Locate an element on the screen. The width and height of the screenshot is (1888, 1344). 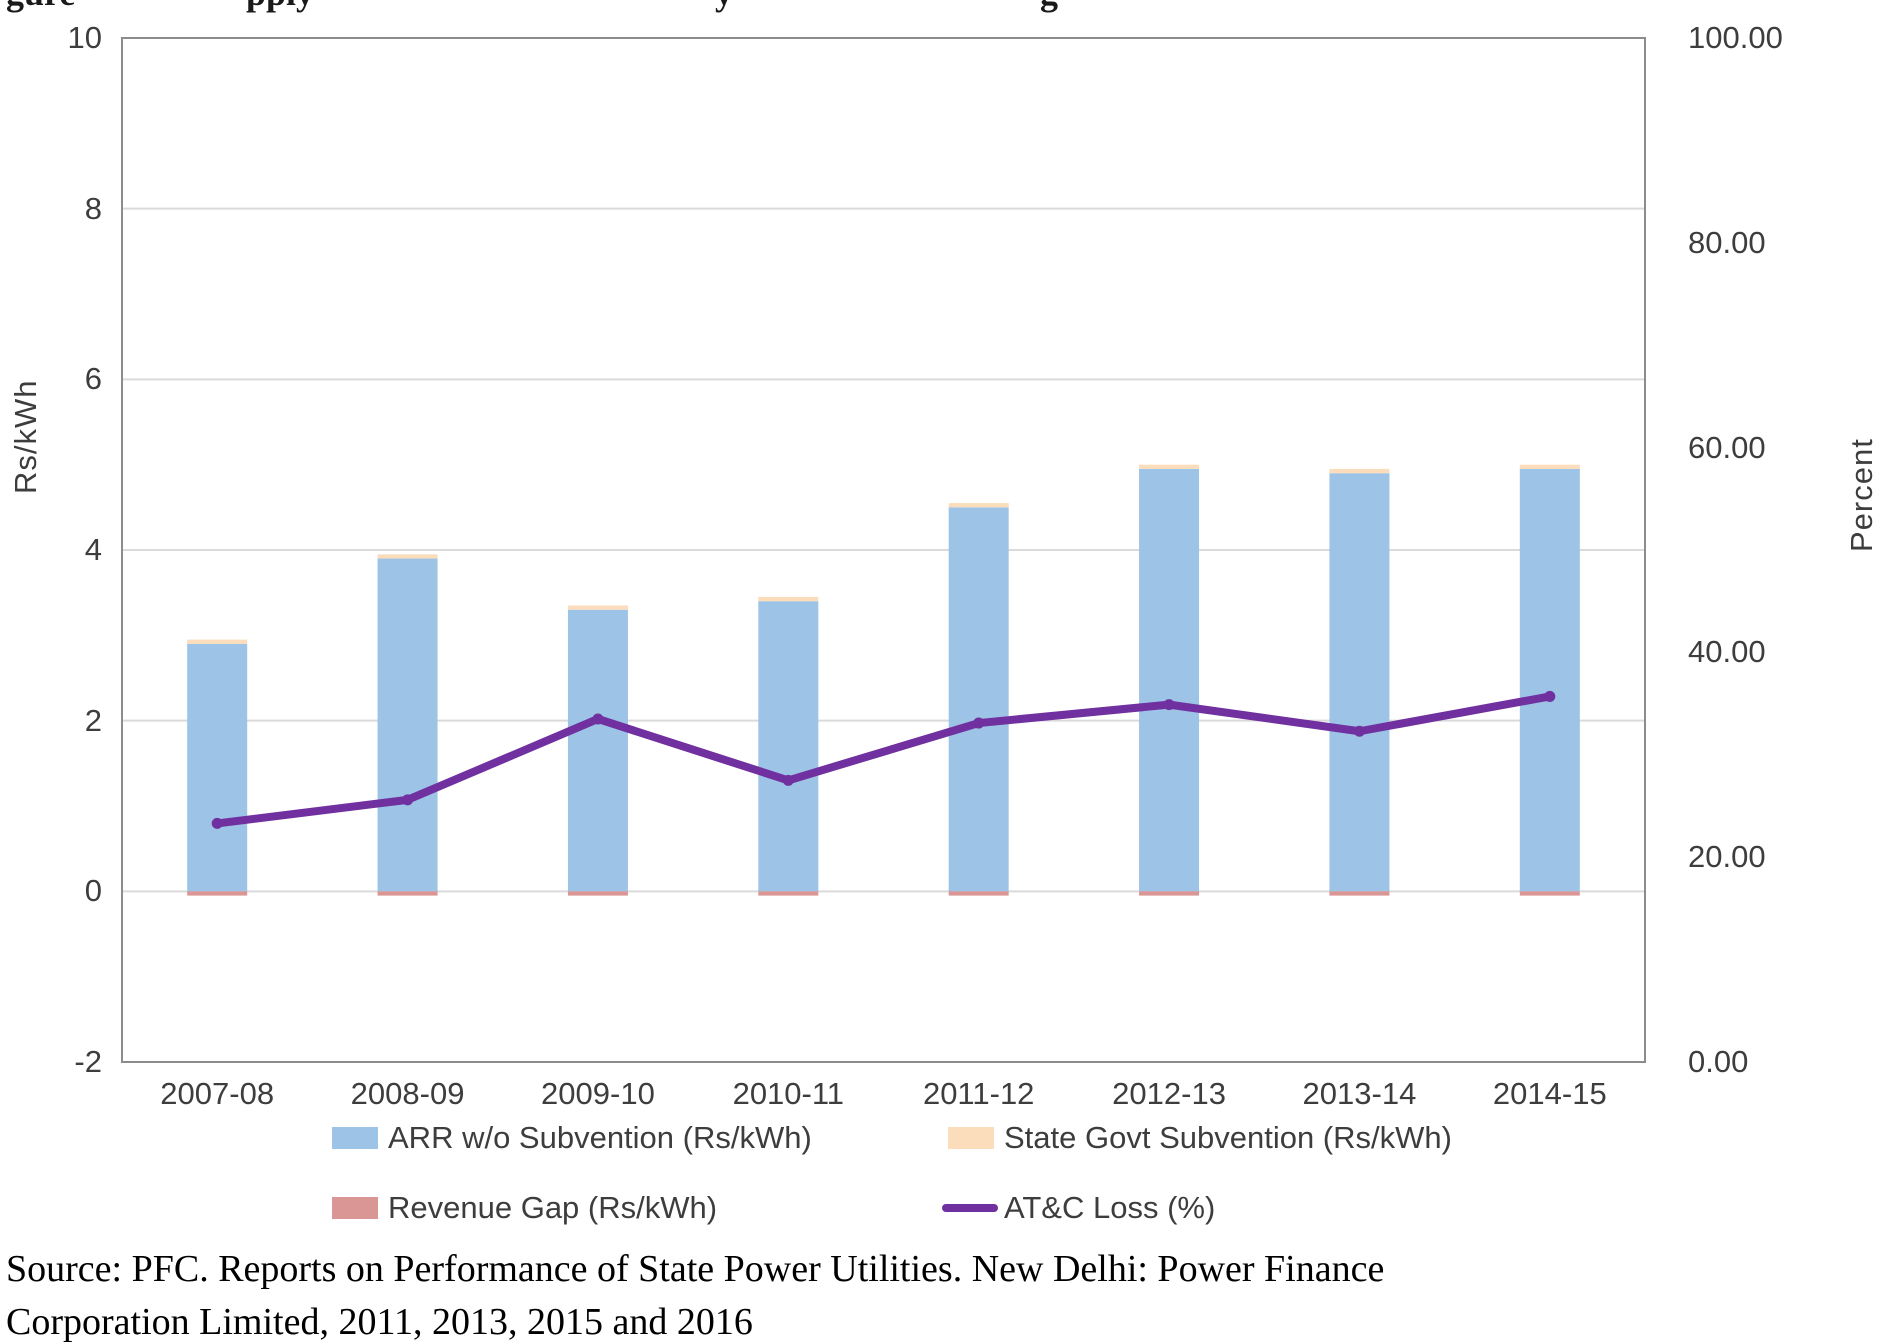
left-axis-tick: 2 is located at coordinates (93, 720).